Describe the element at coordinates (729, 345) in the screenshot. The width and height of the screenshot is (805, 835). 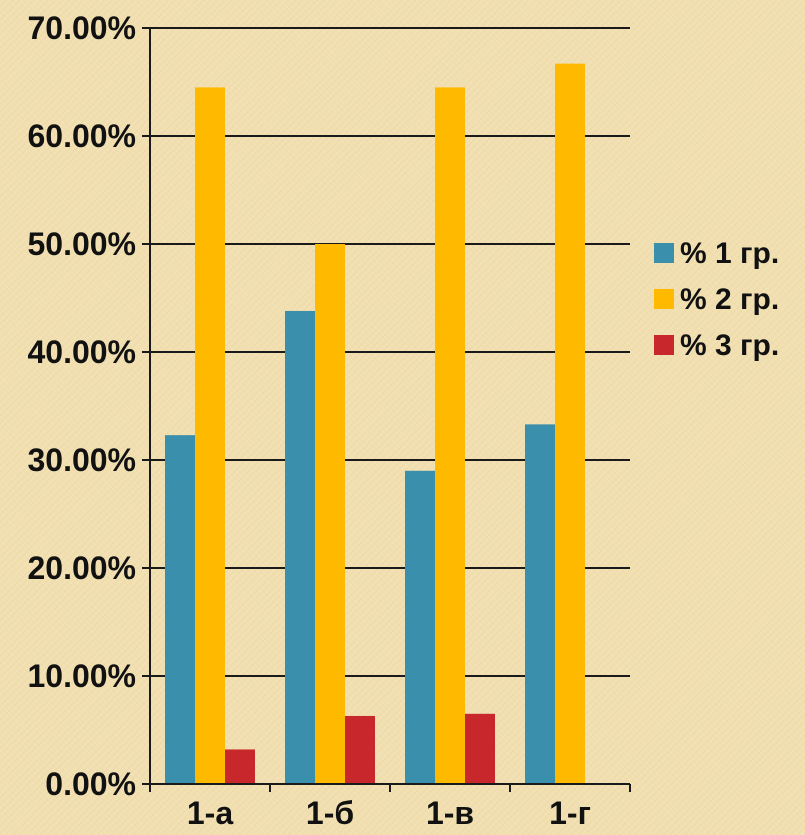
I see `legend-label: % 3 гр.` at that location.